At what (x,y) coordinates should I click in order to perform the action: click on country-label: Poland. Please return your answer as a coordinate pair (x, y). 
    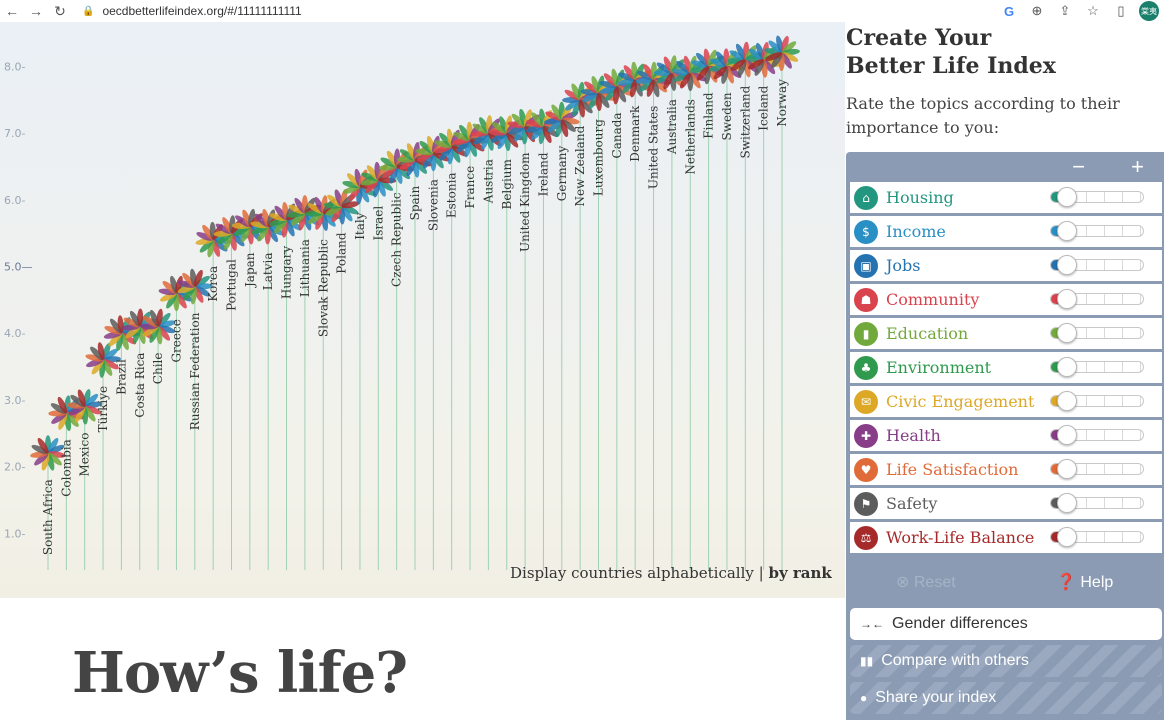
    Looking at the image, I should click on (342, 253).